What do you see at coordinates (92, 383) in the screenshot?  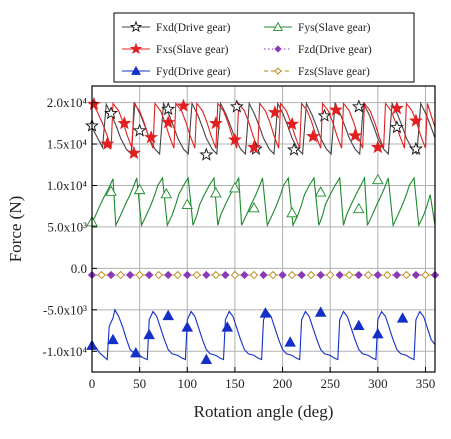 I see `x-tick-label: 0` at bounding box center [92, 383].